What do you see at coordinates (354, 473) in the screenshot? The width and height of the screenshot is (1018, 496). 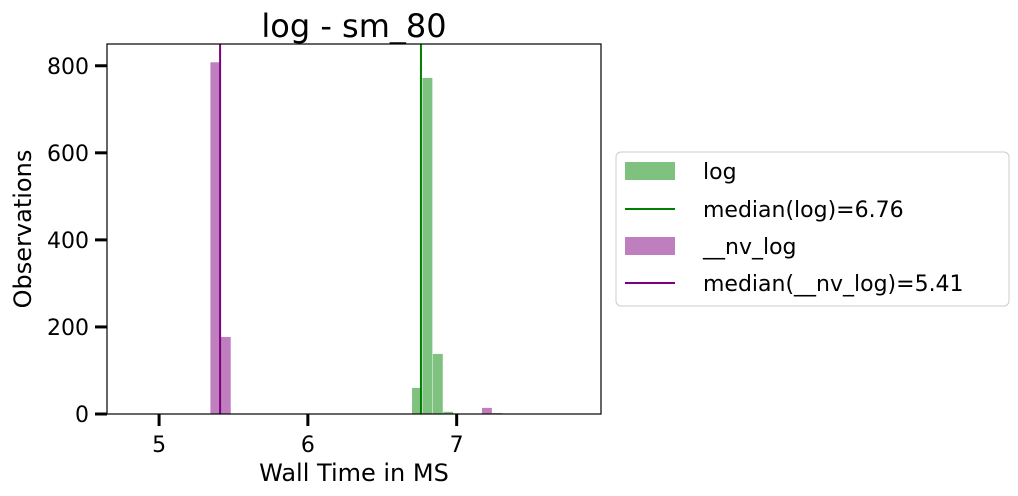 I see `x-axis-label: Wall Time in MS` at bounding box center [354, 473].